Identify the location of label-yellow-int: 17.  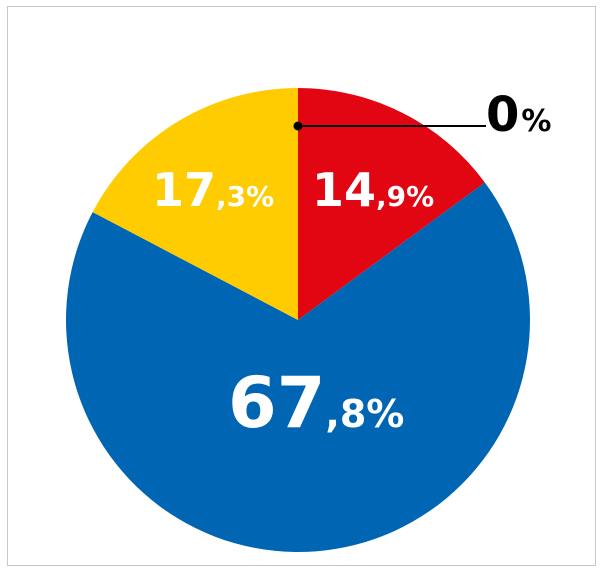
(184, 190).